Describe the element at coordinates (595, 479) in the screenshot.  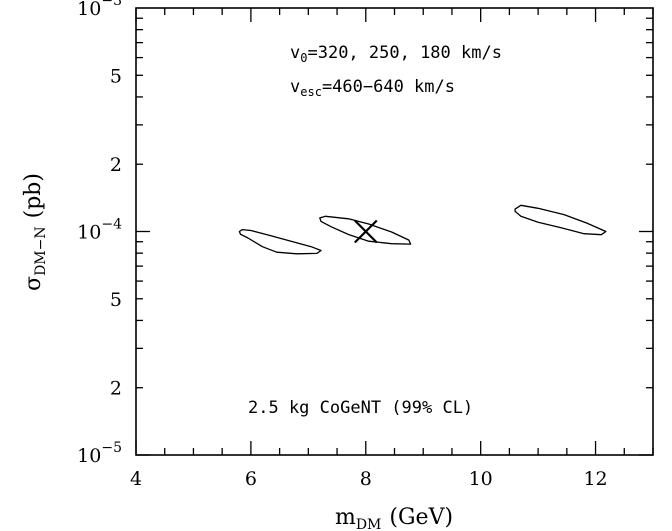
I see `x-tick-label: 12` at that location.